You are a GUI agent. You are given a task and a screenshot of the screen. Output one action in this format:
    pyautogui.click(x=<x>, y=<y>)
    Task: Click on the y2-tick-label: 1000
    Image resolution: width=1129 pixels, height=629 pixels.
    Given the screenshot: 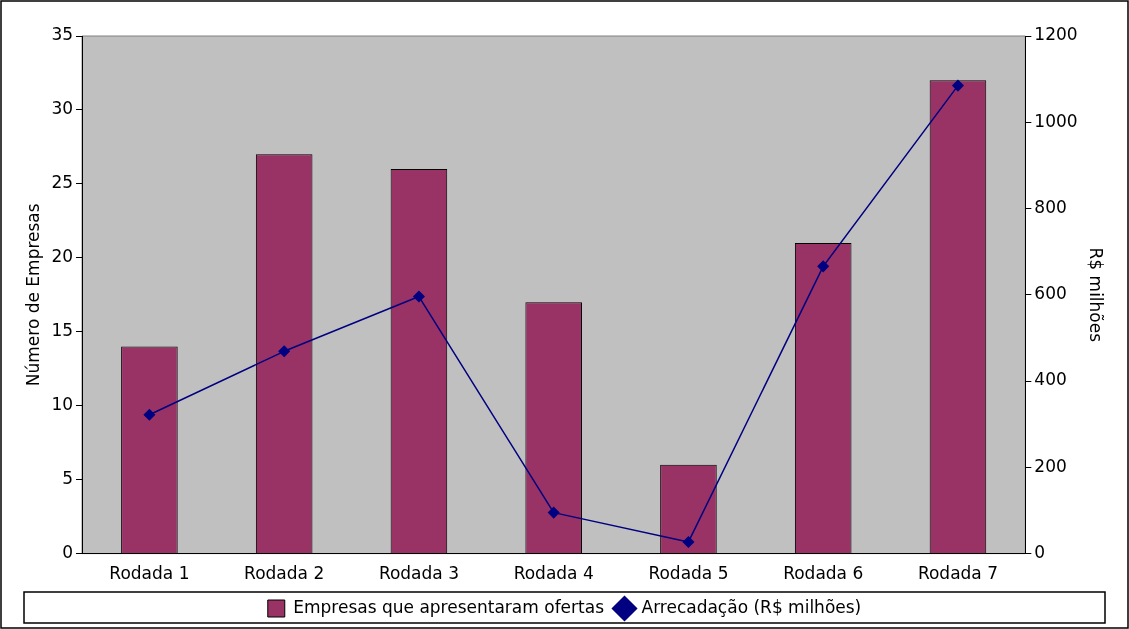 What is the action you would take?
    pyautogui.click(x=1056, y=120)
    